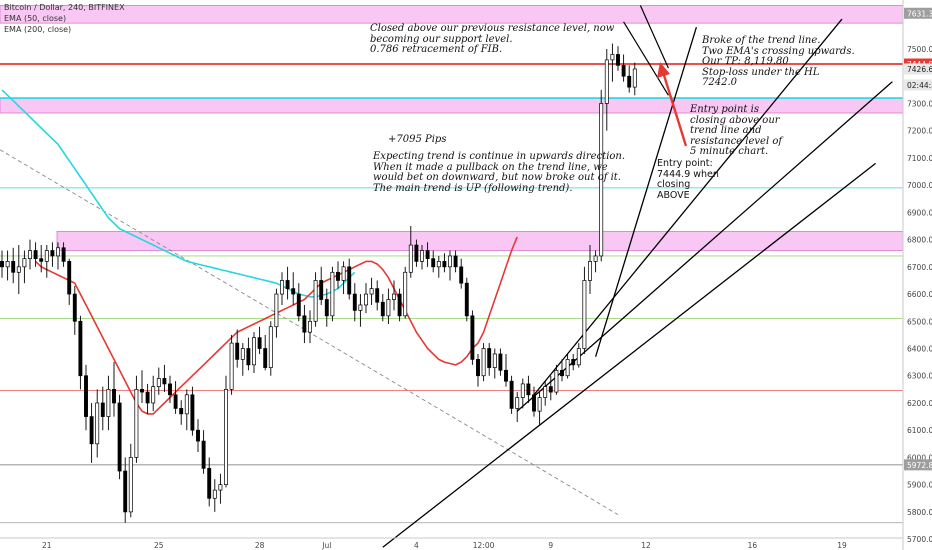 This screenshot has height=550, width=932. What do you see at coordinates (674, 109) in the screenshot?
I see `entry-arrow-shaft` at bounding box center [674, 109].